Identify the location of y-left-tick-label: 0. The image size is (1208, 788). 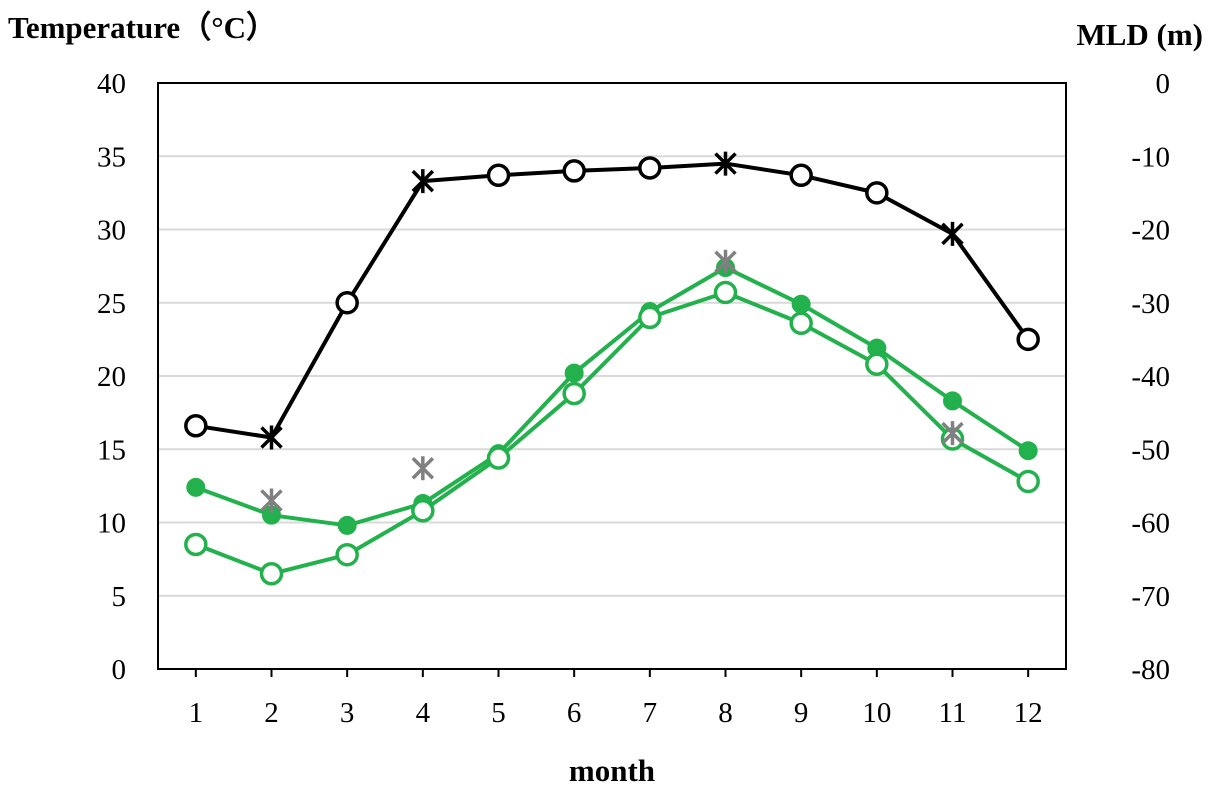
(119, 670).